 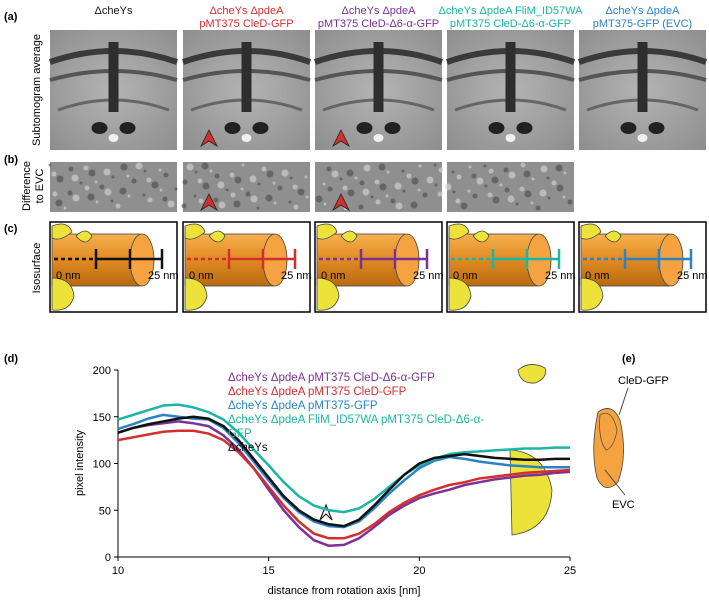 I want to click on scale-label: 0 nm, so click(x=201, y=276).